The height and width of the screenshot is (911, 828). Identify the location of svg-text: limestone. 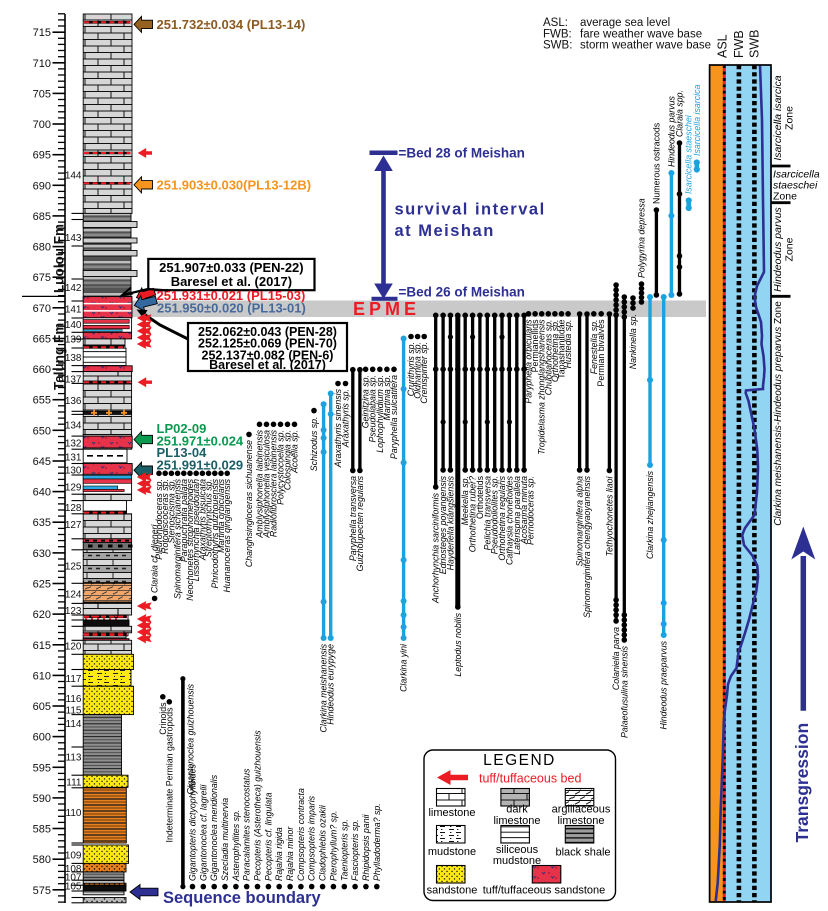
(451, 813).